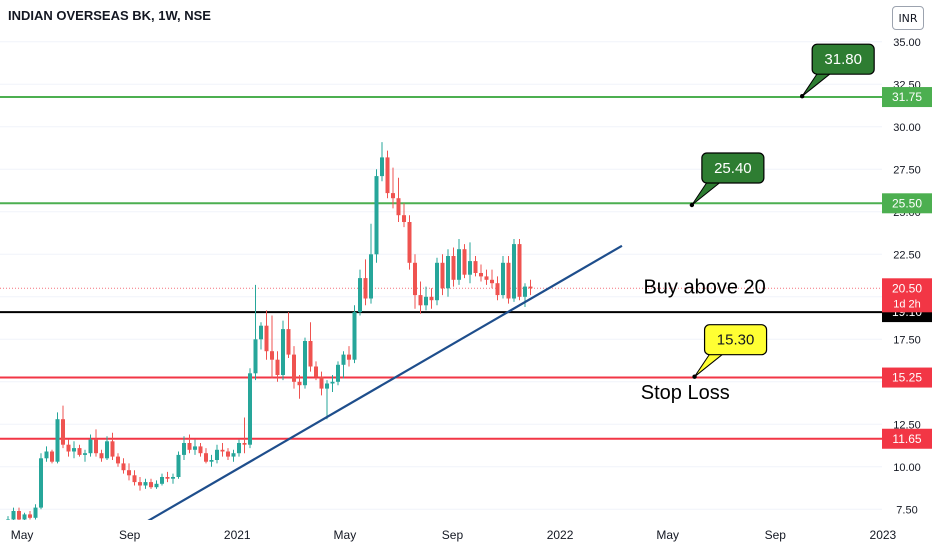  I want to click on support-price-label: 11.65, so click(906, 439).